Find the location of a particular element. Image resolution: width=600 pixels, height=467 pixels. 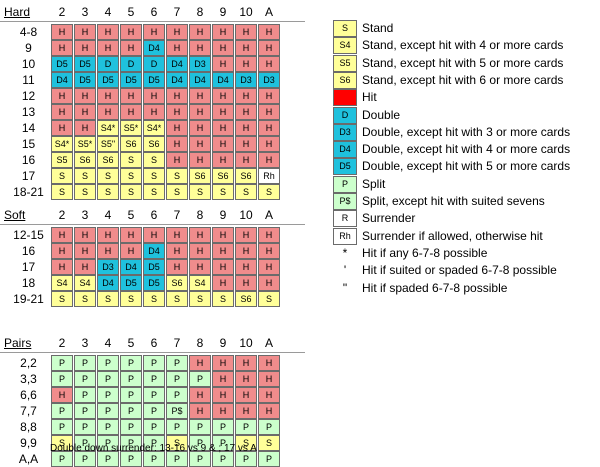

legend-swatch: P$ is located at coordinates (345, 201).